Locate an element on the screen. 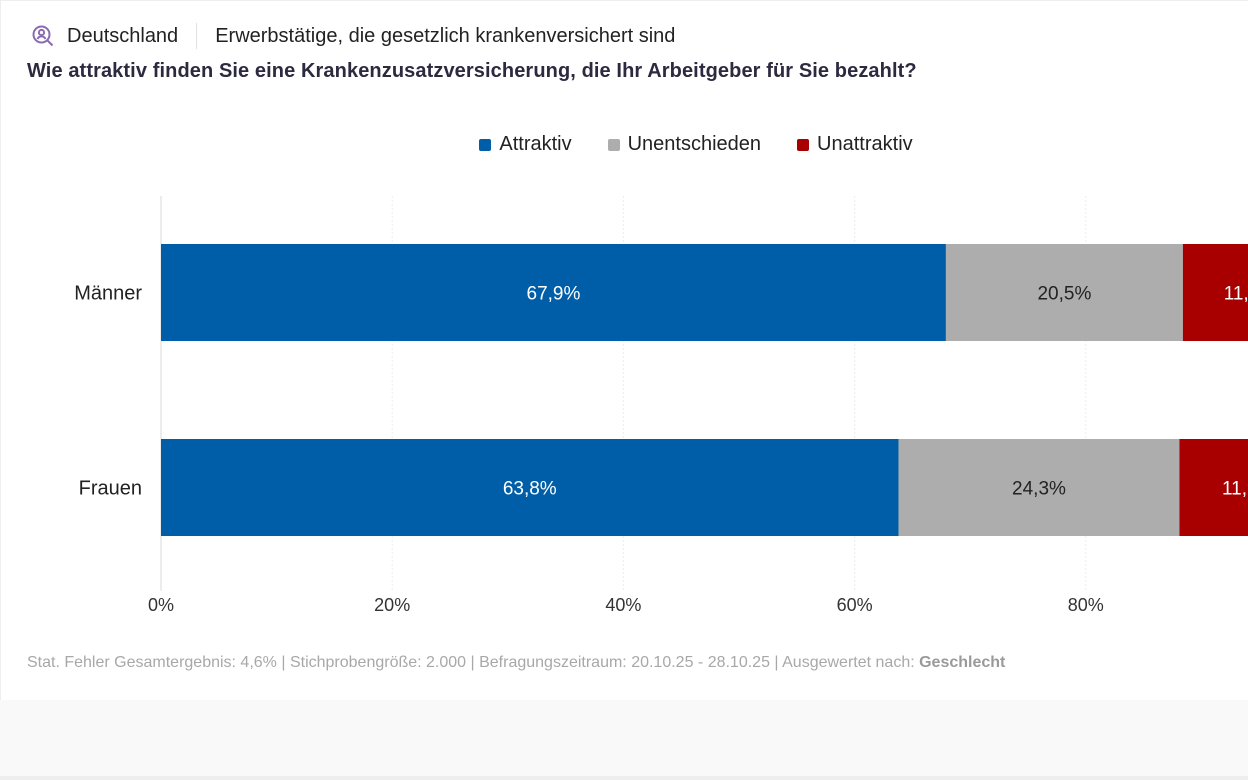 The height and width of the screenshot is (780, 1248). data-label: 24,3% is located at coordinates (1039, 489).